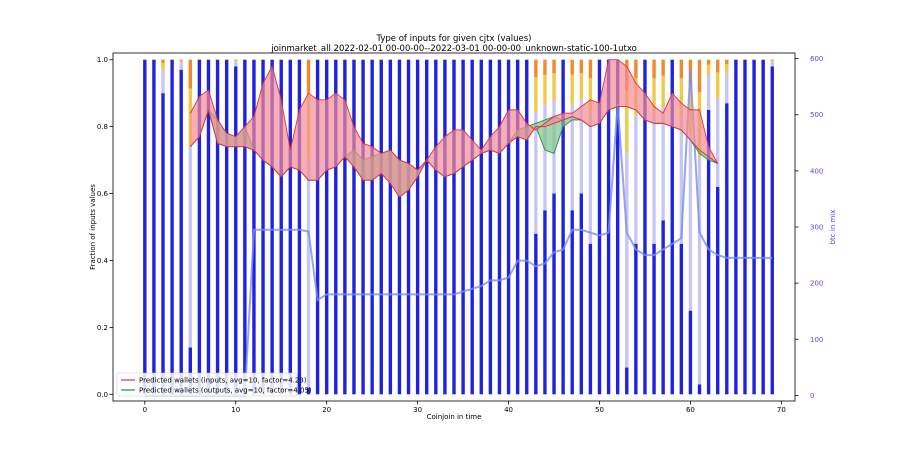 Image resolution: width=900 pixels, height=454 pixels. What do you see at coordinates (102, 127) in the screenshot?
I see `y-tick-label: 0.8` at bounding box center [102, 127].